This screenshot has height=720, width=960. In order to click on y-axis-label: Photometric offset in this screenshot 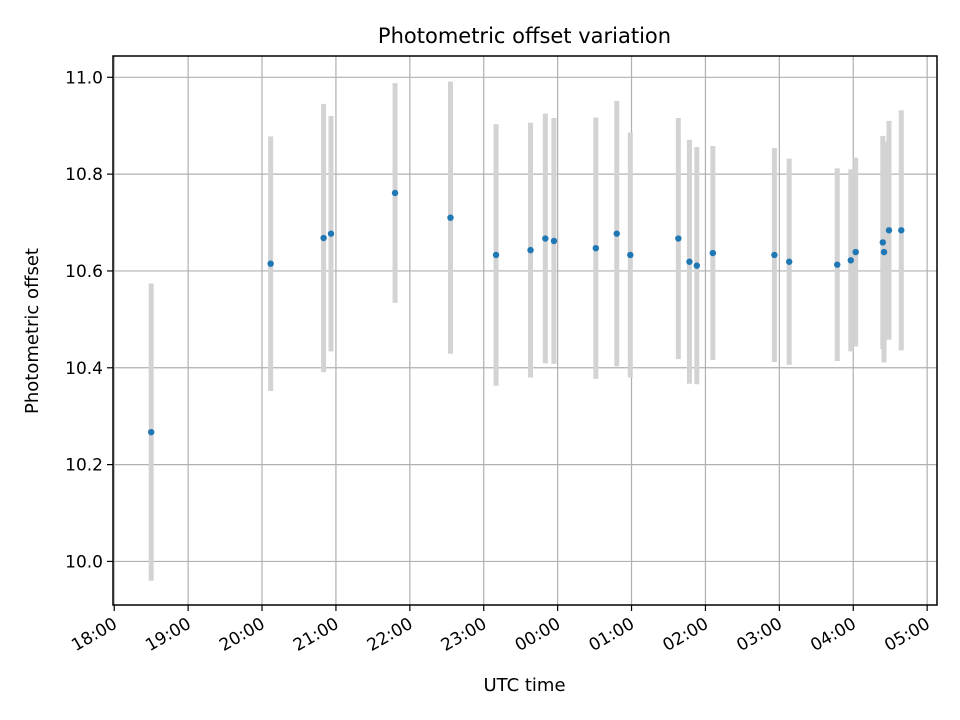, I will do `click(32, 331)`.